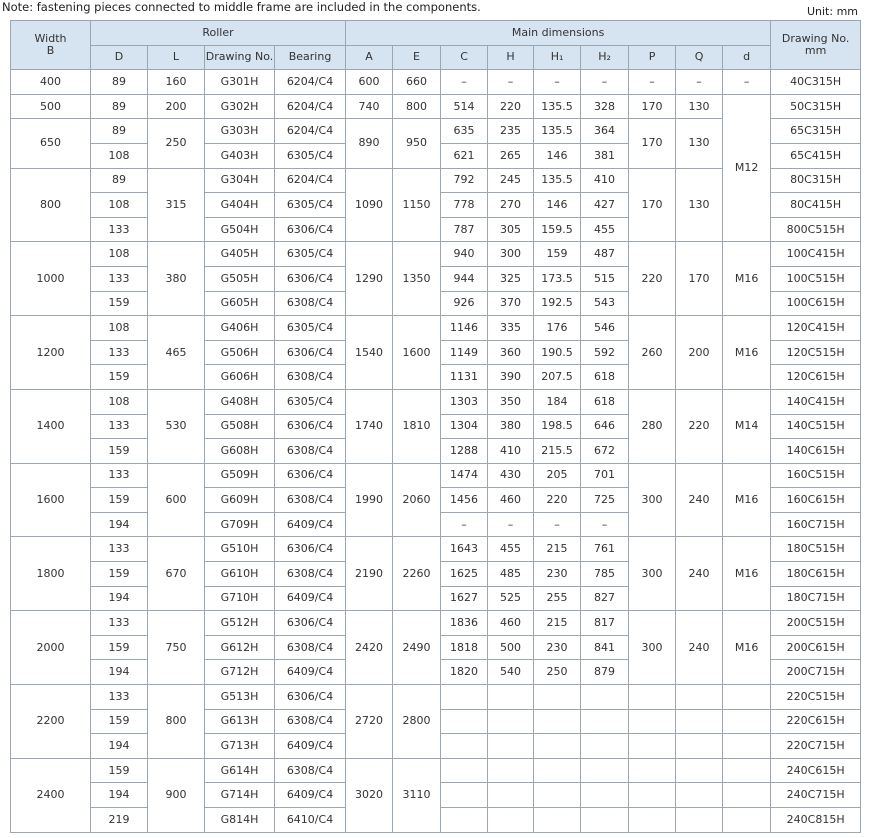 This screenshot has height=838, width=870. Describe the element at coordinates (417, 574) in the screenshot. I see `cell: 2260` at that location.